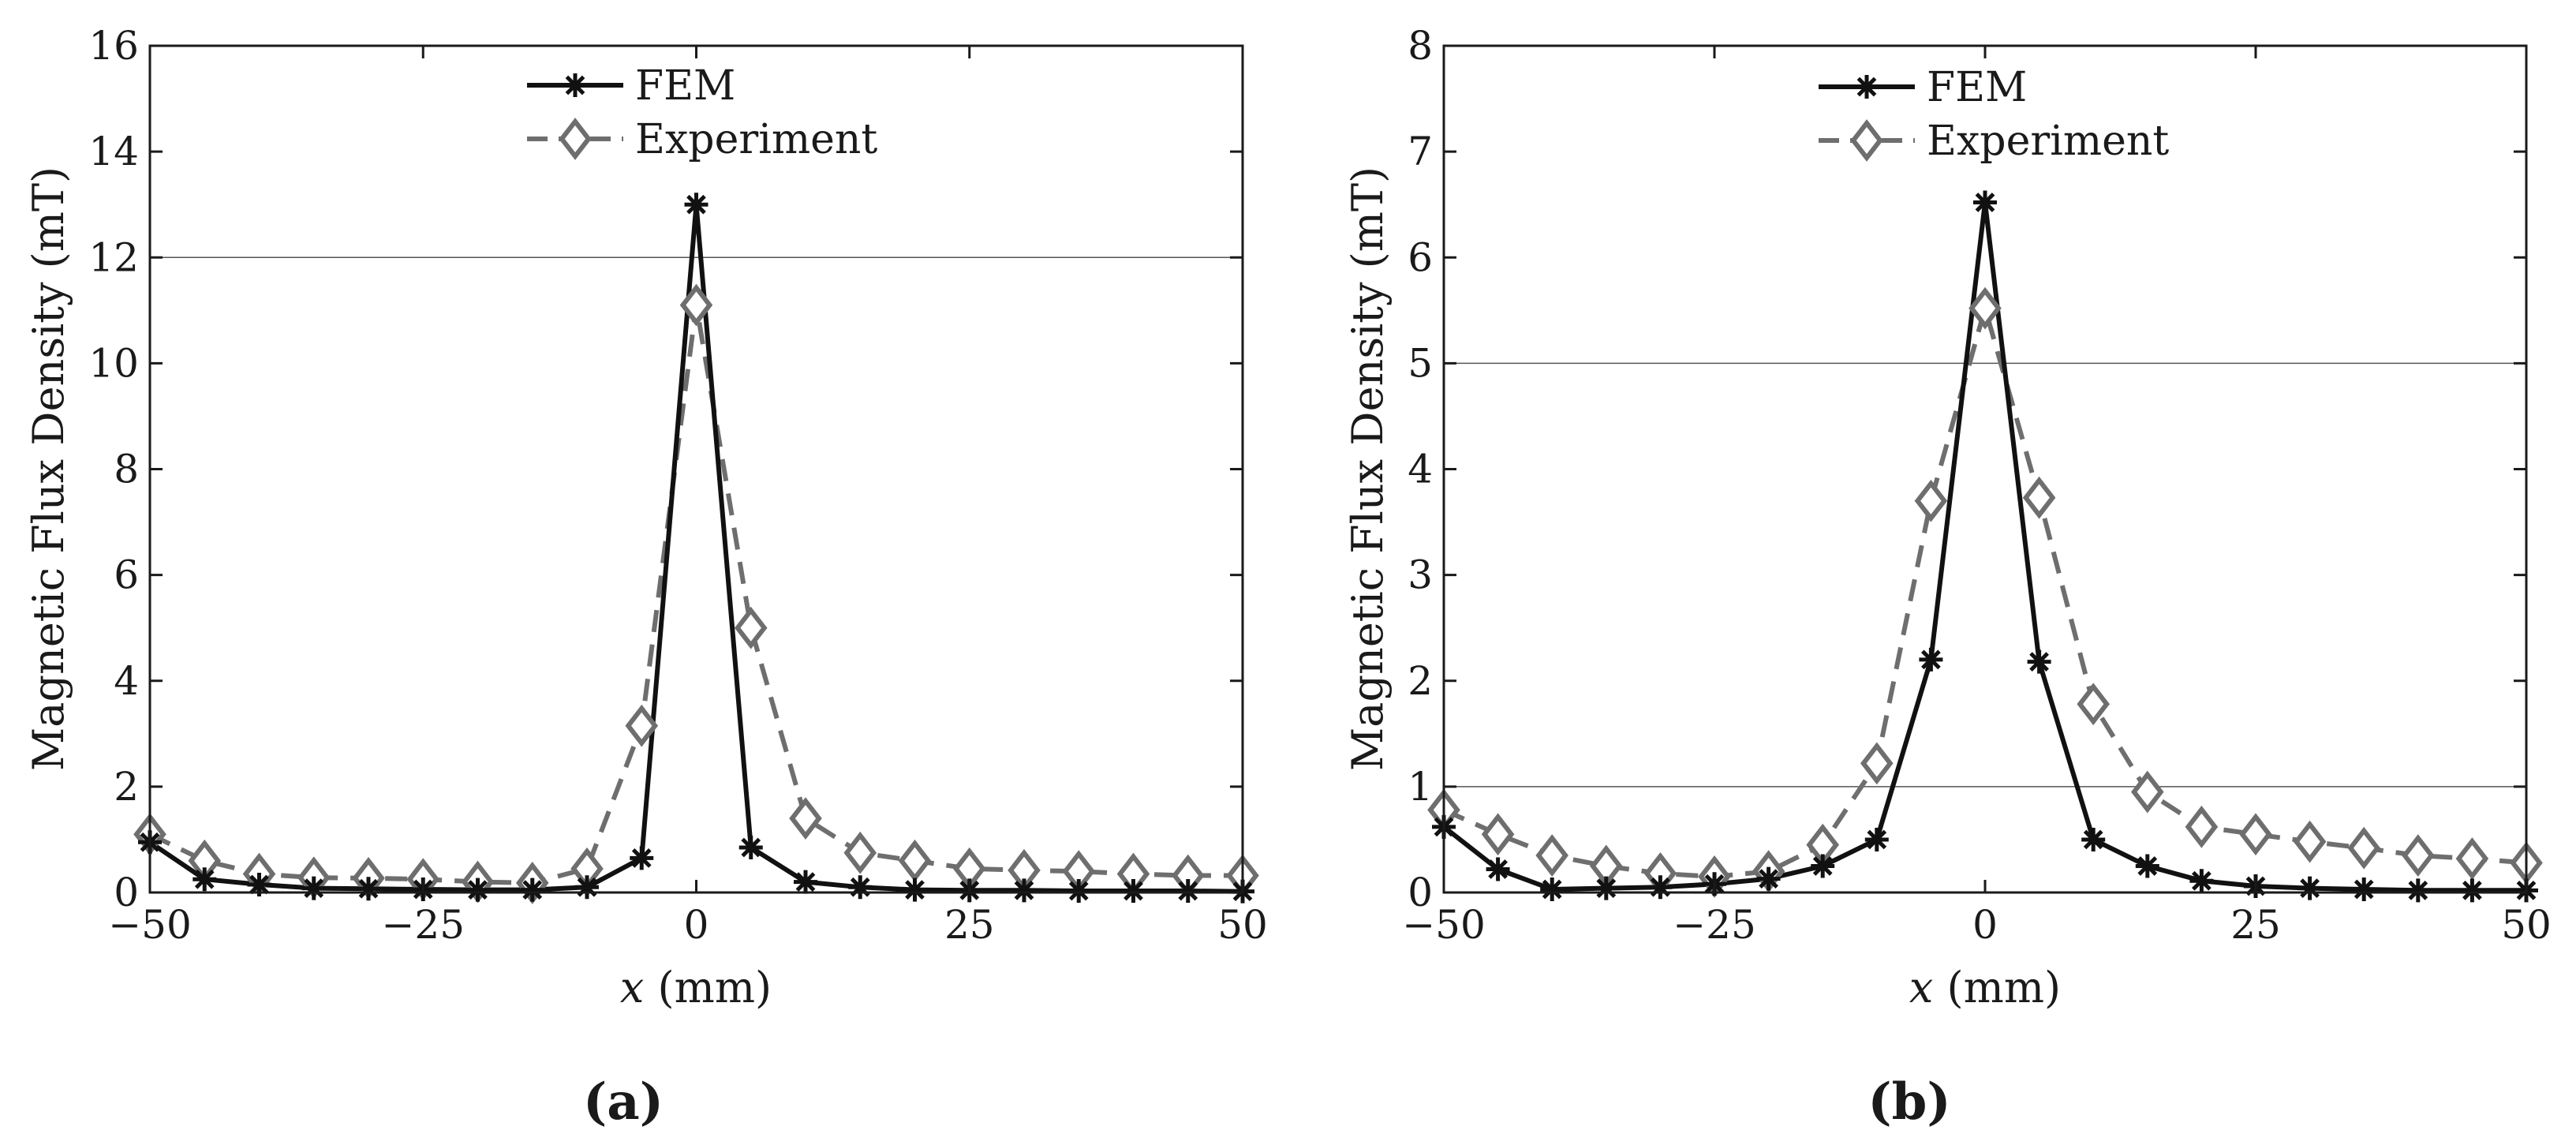 The image size is (2576, 1145). I want to click on y-tick-label: 10, so click(113, 363).